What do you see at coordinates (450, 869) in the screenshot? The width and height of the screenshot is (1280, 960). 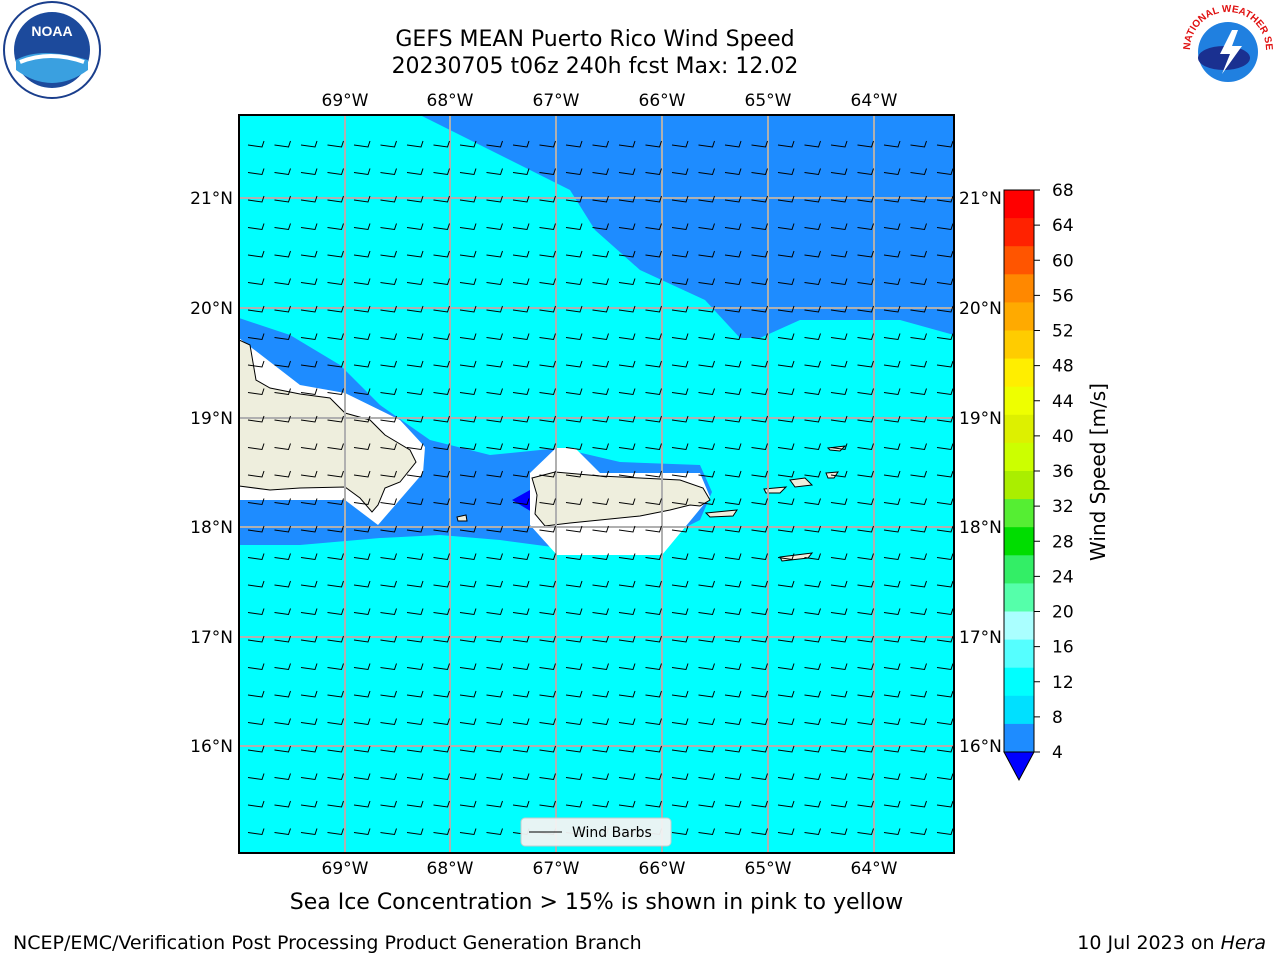 I see `lon-label-bottom-68w: 68°W` at bounding box center [450, 869].